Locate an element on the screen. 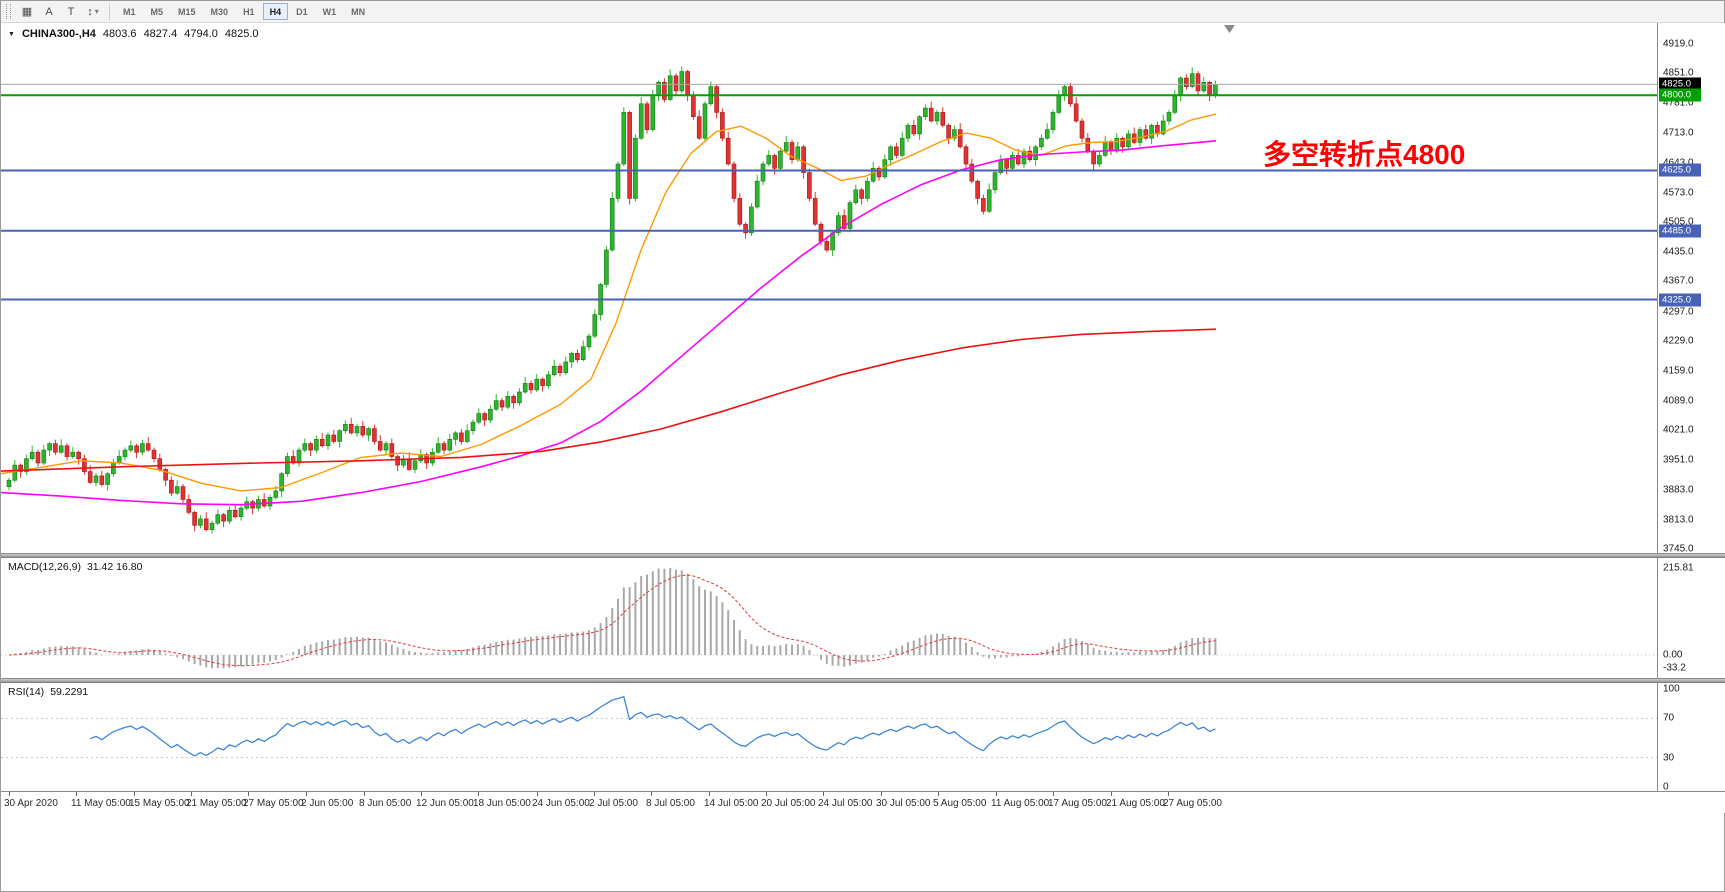 This screenshot has width=1725, height=892. price-axis-label: 4159.0 is located at coordinates (1678, 371).